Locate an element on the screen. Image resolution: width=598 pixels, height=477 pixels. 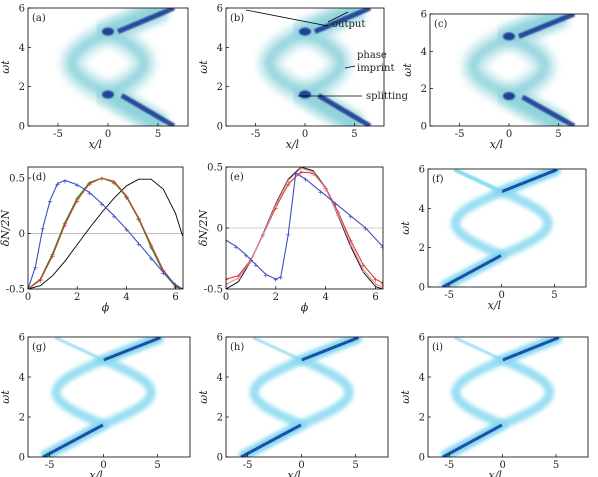
output-label: output is located at coordinates (348, 24).